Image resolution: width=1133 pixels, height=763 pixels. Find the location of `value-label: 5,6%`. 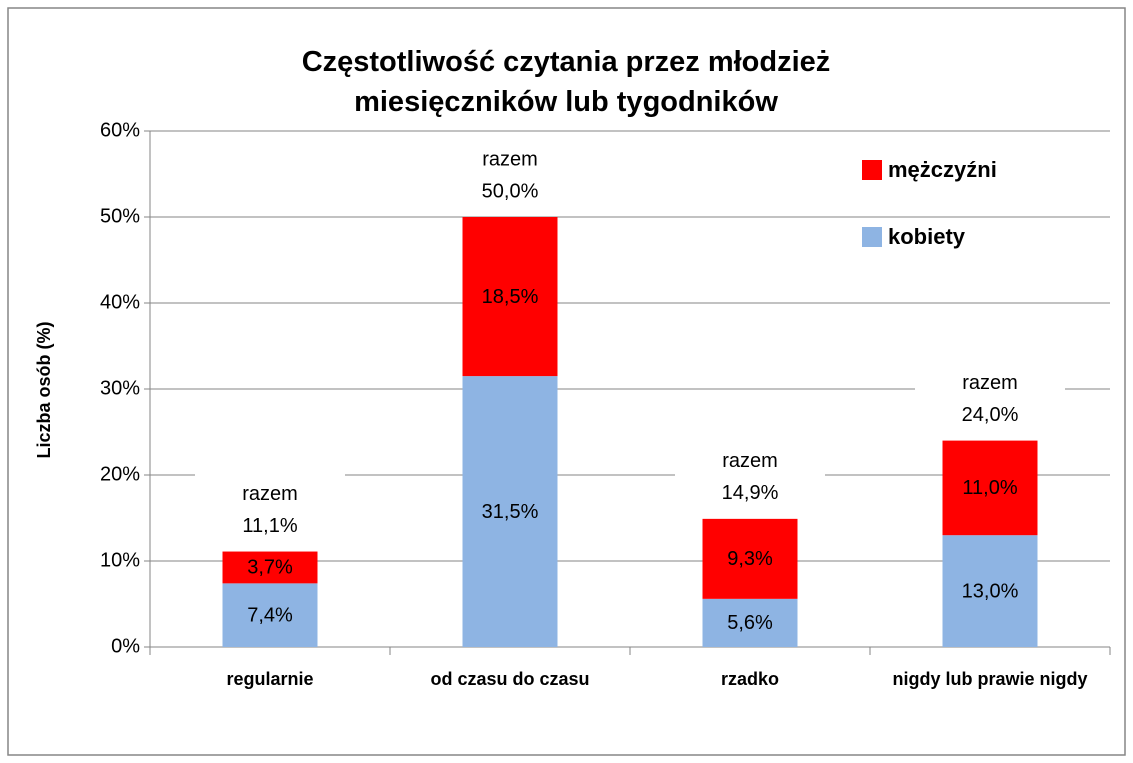

value-label: 5,6% is located at coordinates (750, 623).